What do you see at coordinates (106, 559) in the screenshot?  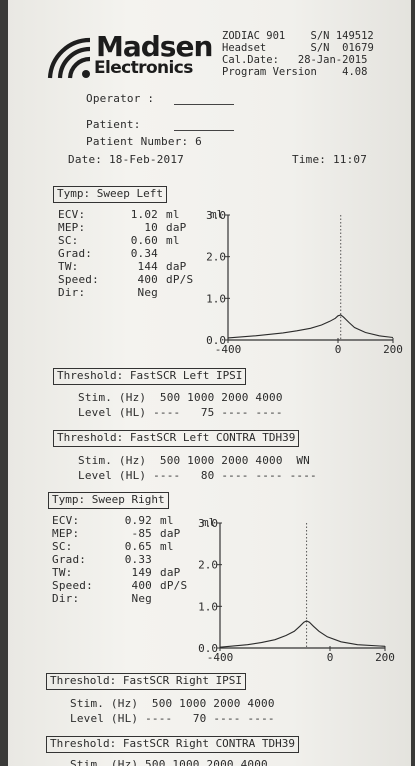 I see `right-measure-row: Grad: 0.33` at bounding box center [106, 559].